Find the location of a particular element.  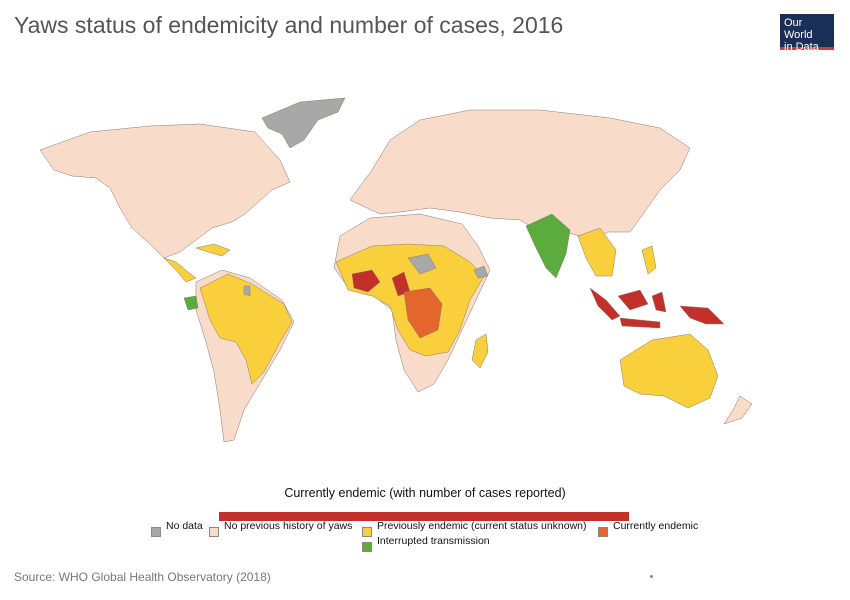

owid-logo: Our World in Data is located at coordinates (807, 33).